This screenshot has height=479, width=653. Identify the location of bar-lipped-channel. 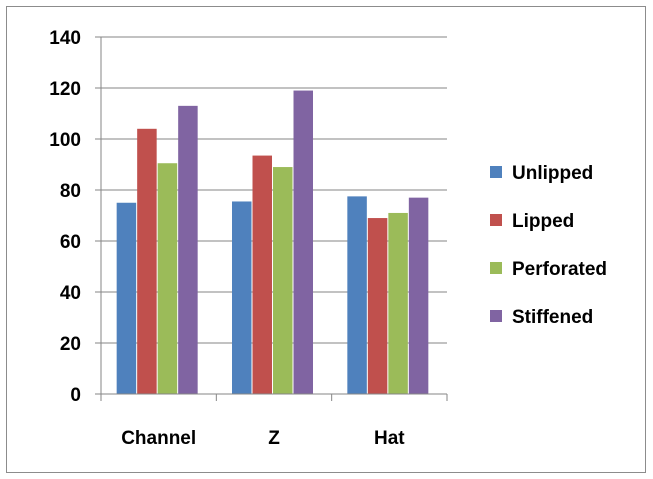
(147, 261).